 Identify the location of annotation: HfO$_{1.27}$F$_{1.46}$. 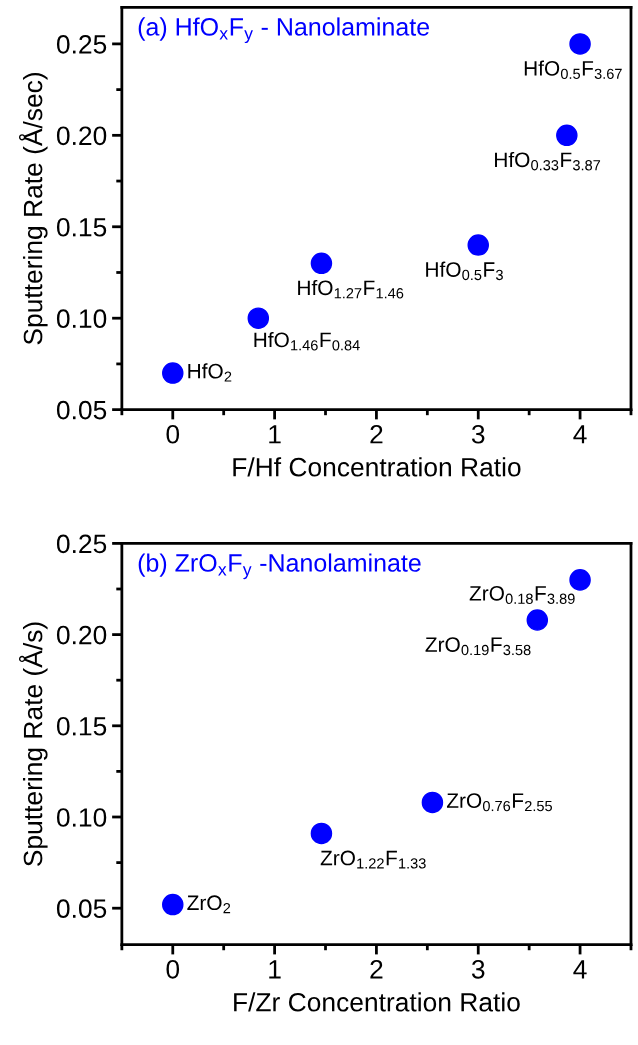
(351, 289).